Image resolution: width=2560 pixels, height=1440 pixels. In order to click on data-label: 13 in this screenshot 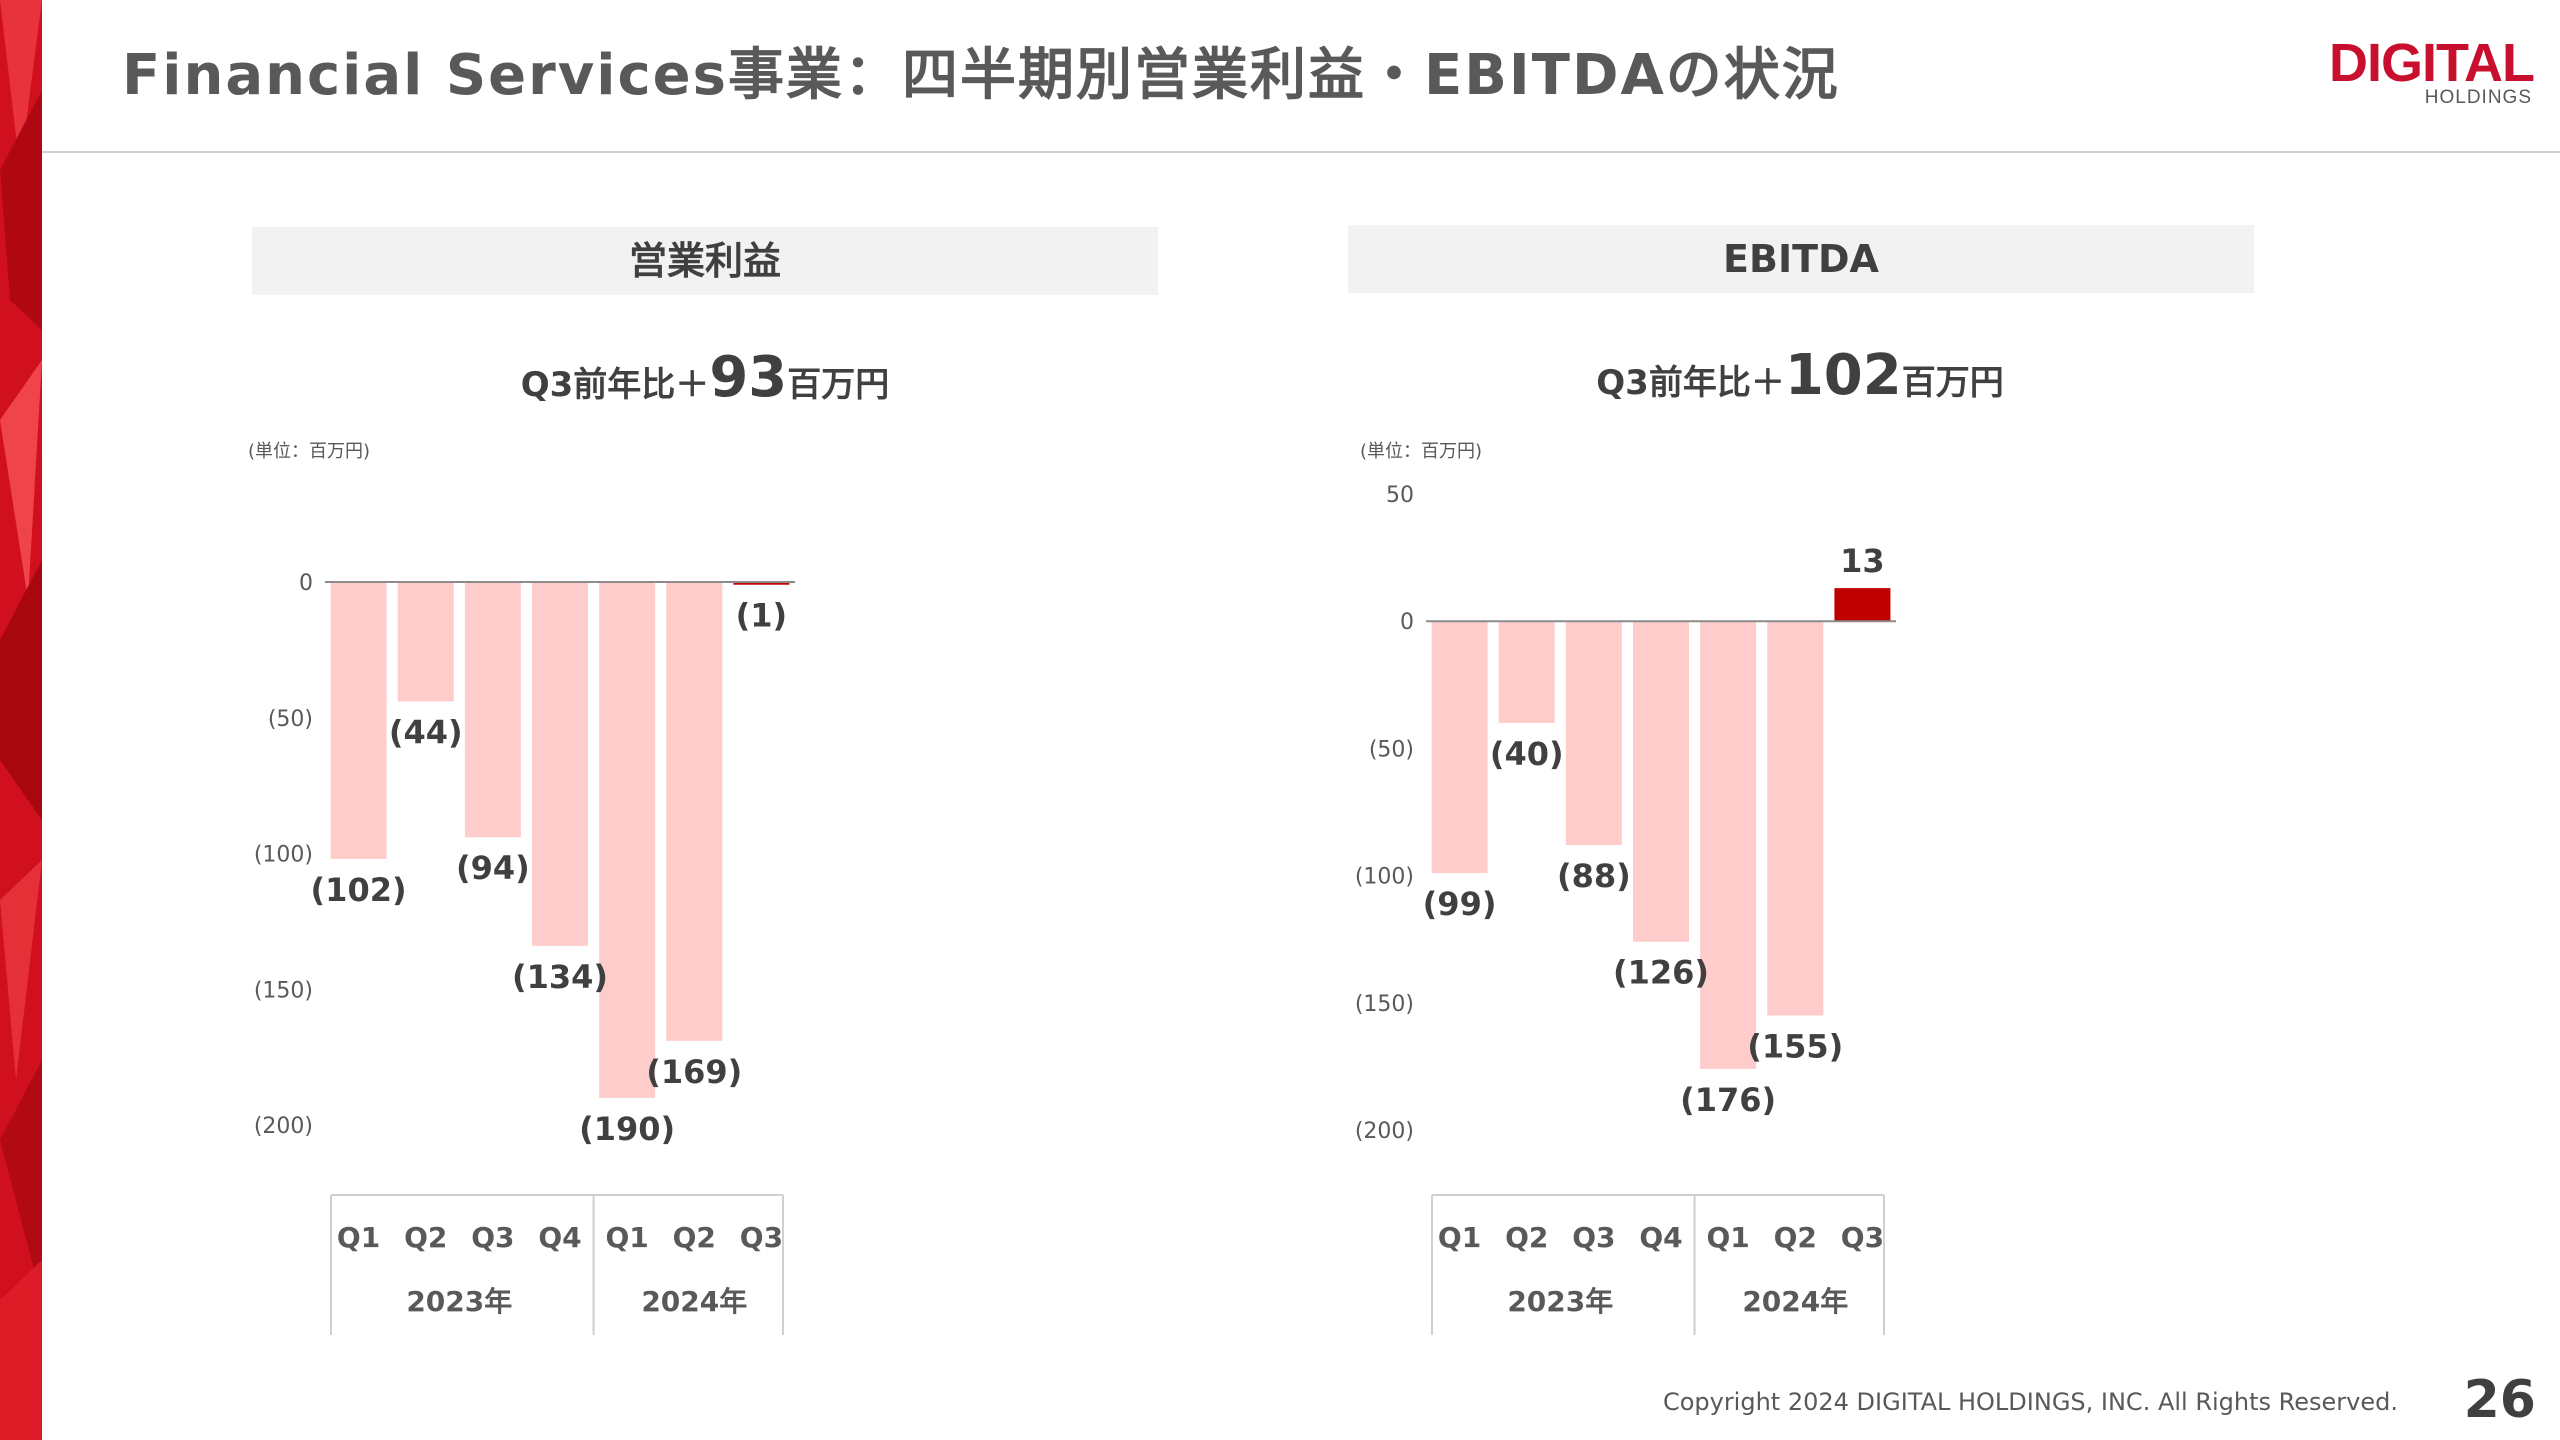, I will do `click(1862, 561)`.